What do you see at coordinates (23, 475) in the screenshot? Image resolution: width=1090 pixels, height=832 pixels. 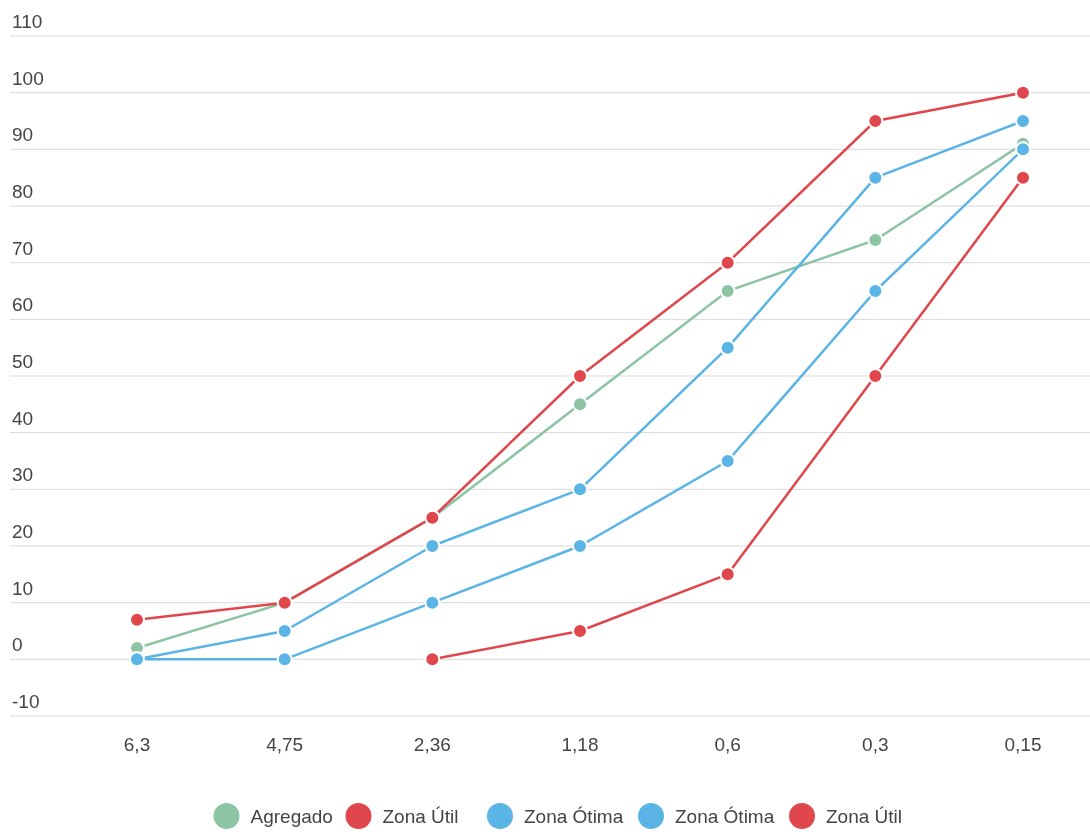 I see `y-tick-label: 30` at bounding box center [23, 475].